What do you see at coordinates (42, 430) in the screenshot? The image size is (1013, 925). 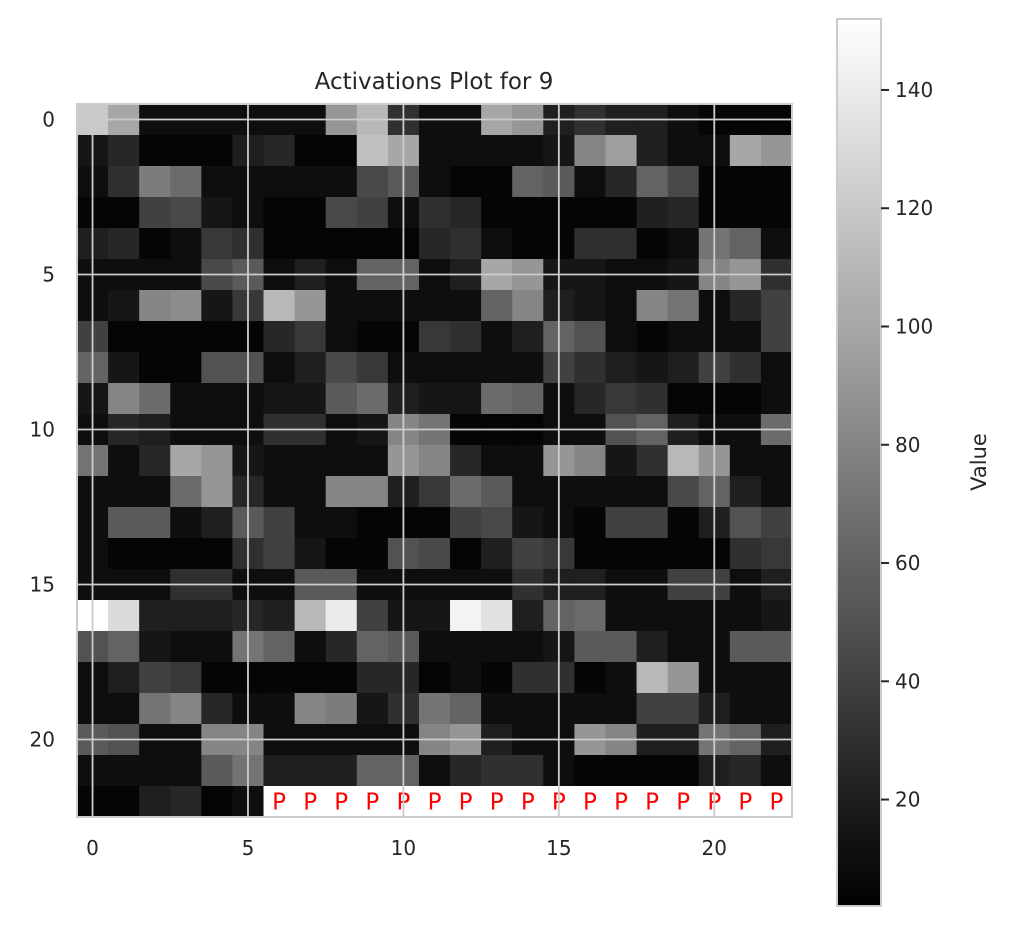 I see `y-tick-label: 10` at bounding box center [42, 430].